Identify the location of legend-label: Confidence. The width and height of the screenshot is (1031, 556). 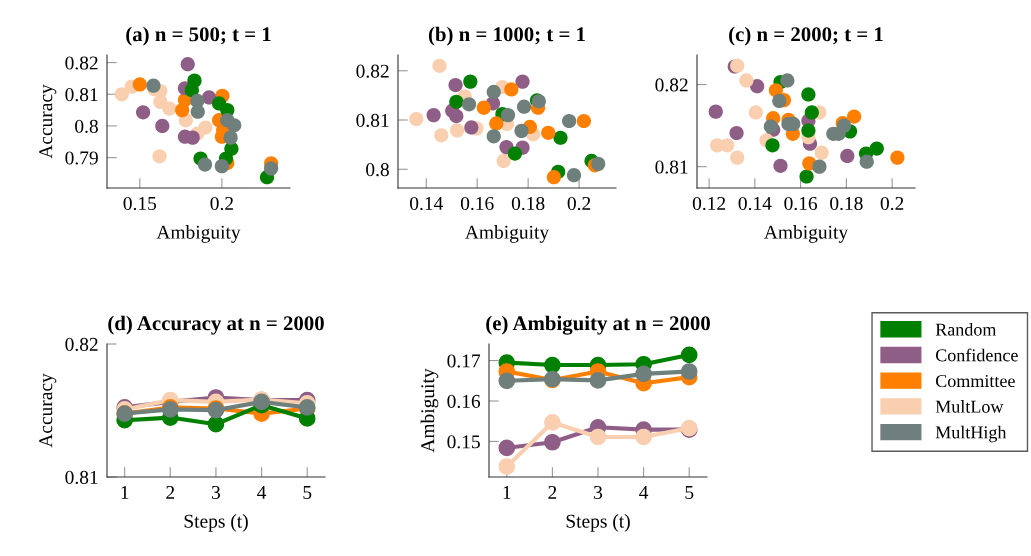
(976, 355).